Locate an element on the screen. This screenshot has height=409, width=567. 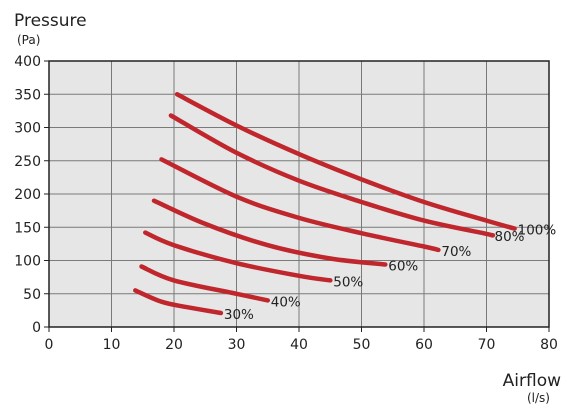
y-tick-label: 100 is located at coordinates (27, 262).